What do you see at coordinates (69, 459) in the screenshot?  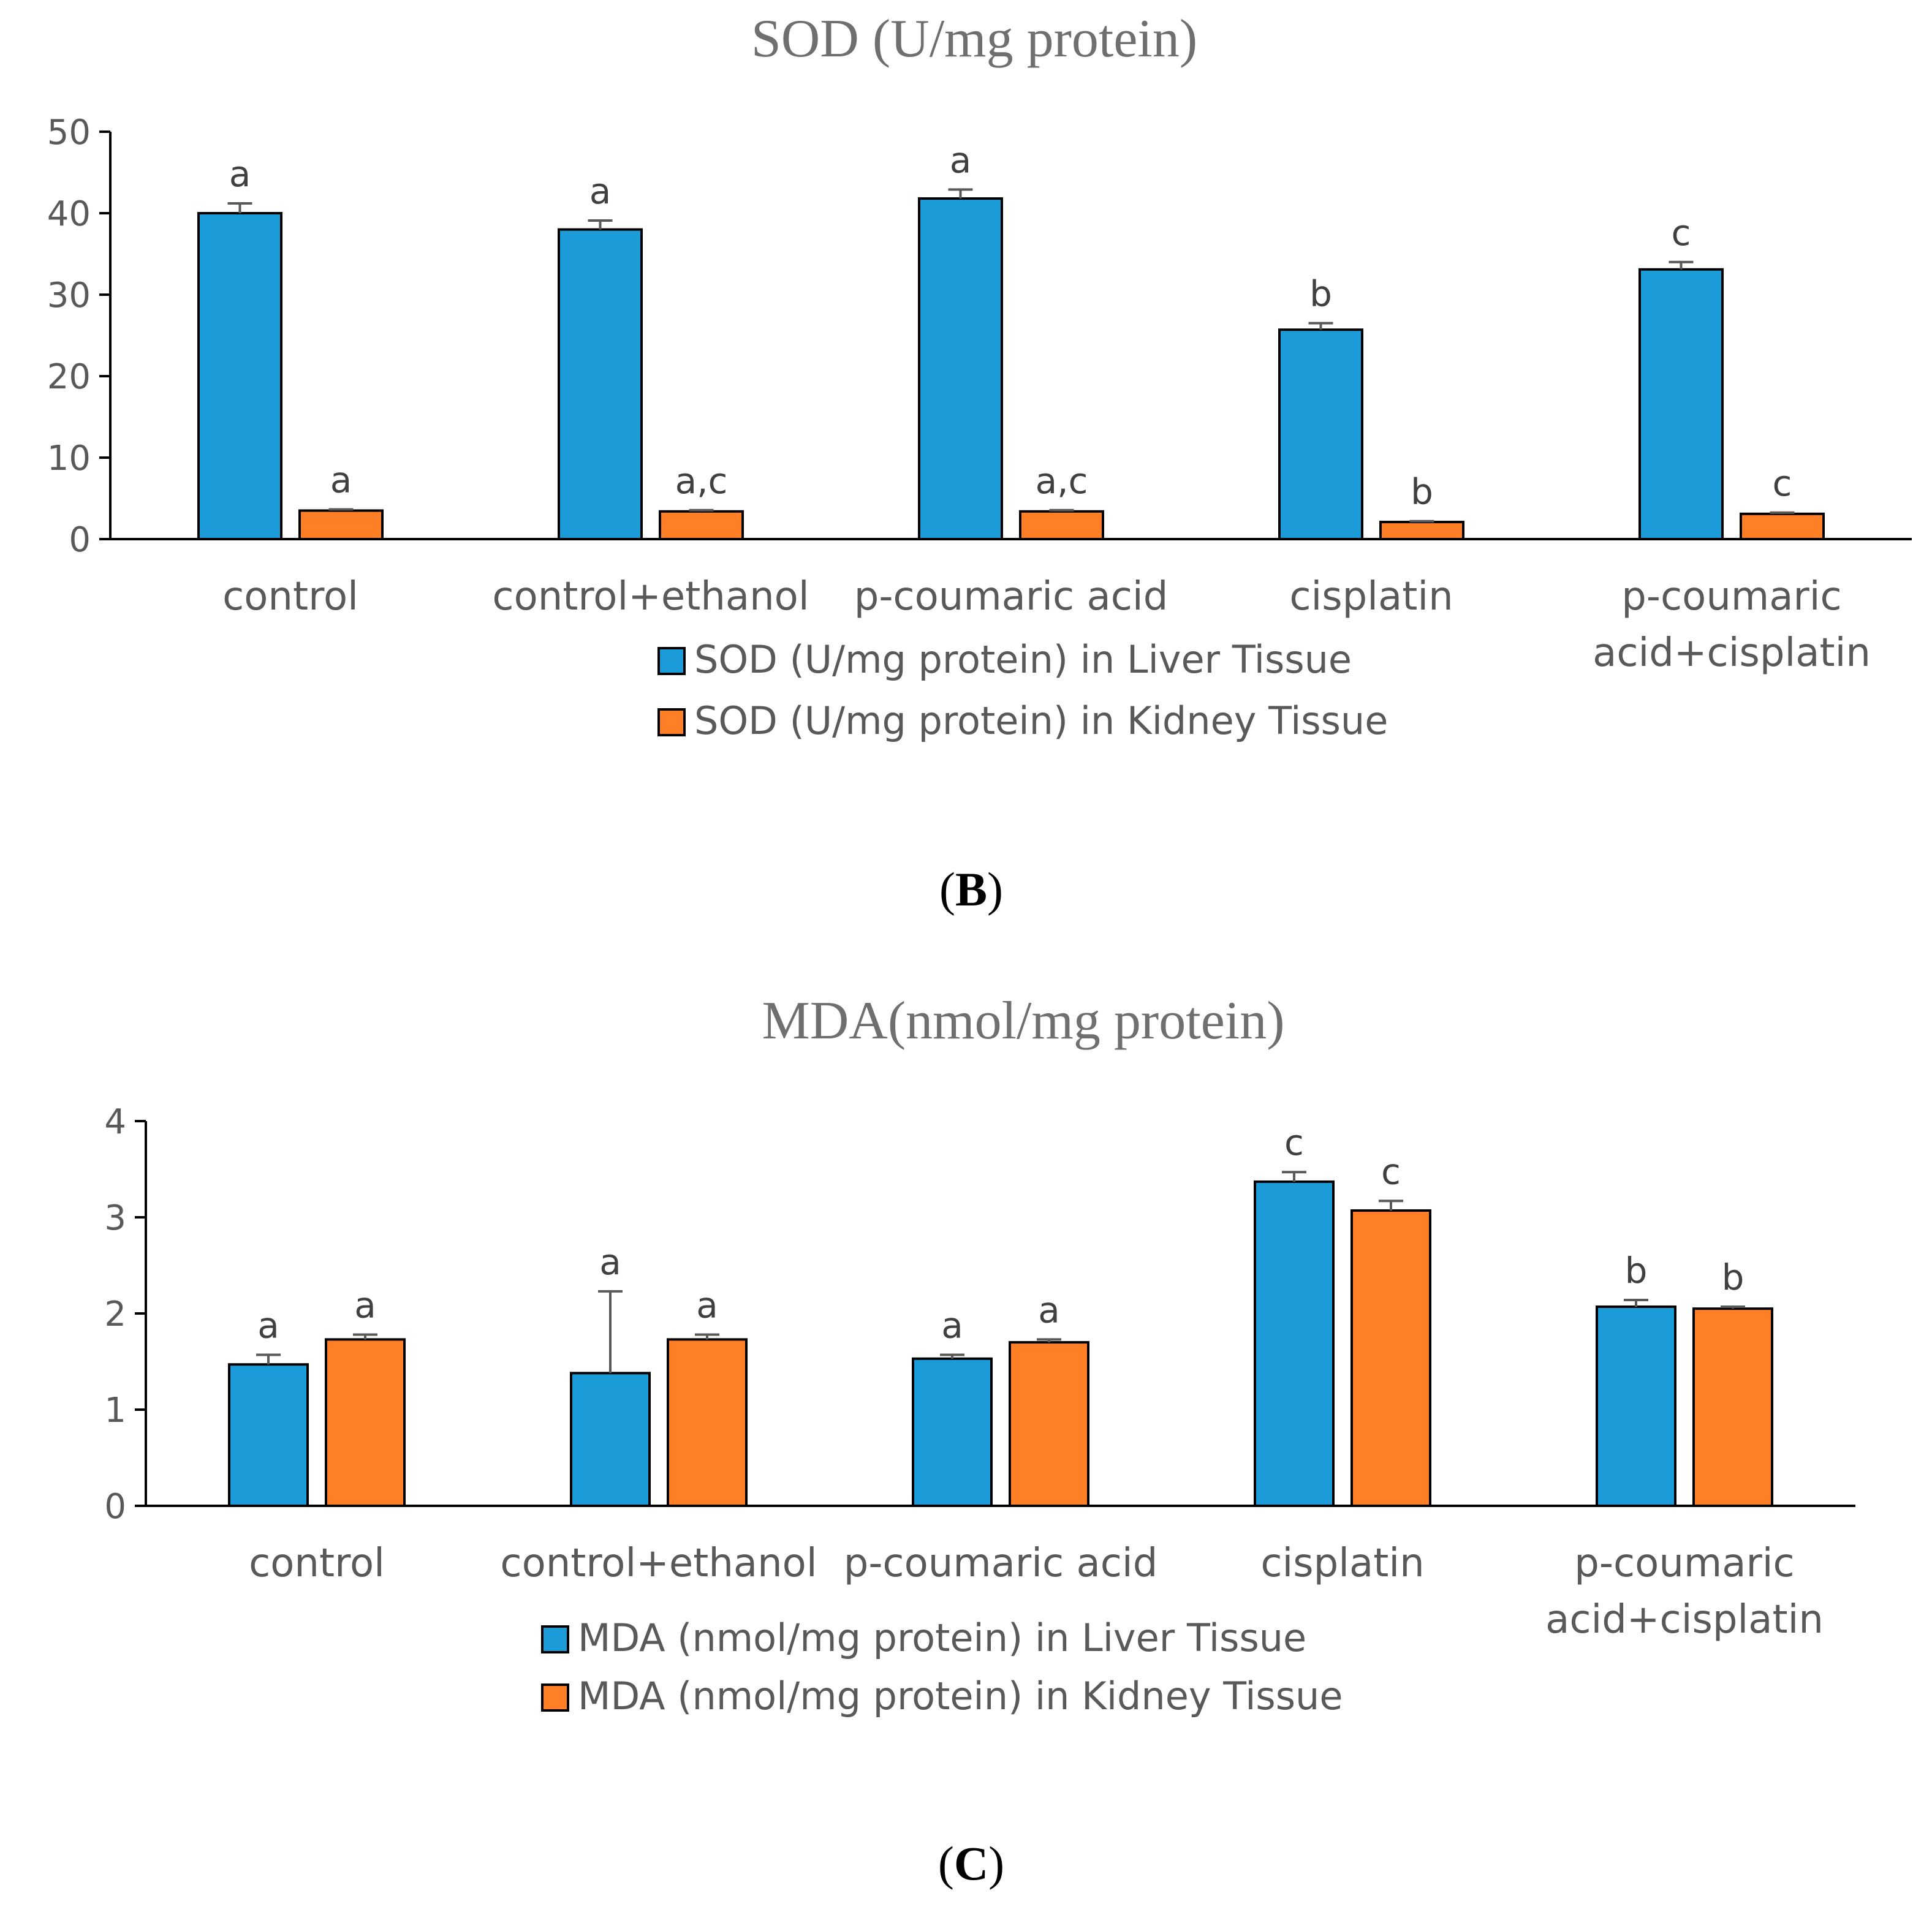 I see `y-tick-label: 10` at bounding box center [69, 459].